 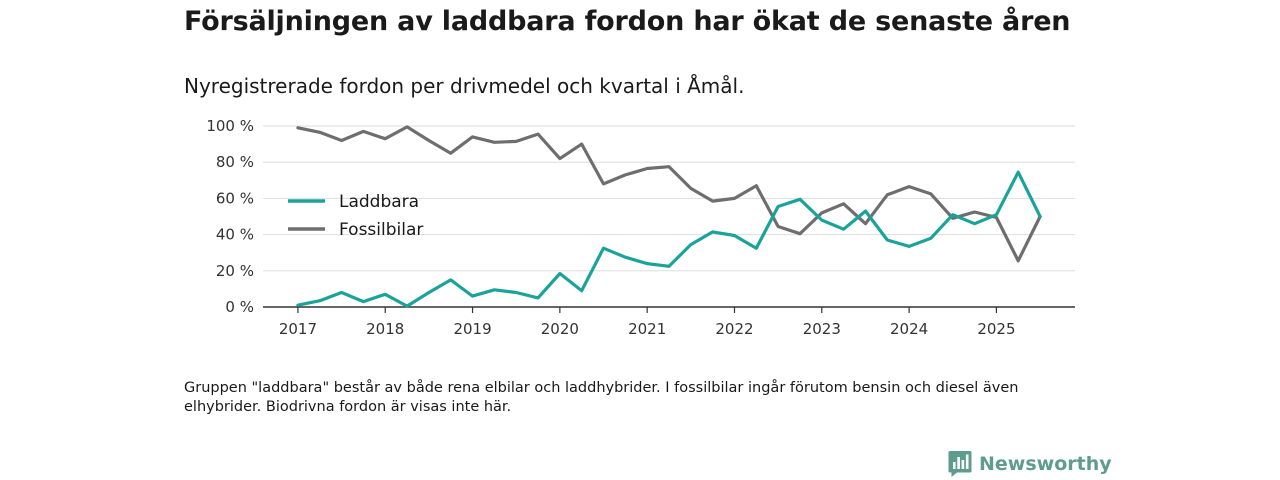 What do you see at coordinates (472, 329) in the screenshot?
I see `x-tick-label: 2019` at bounding box center [472, 329].